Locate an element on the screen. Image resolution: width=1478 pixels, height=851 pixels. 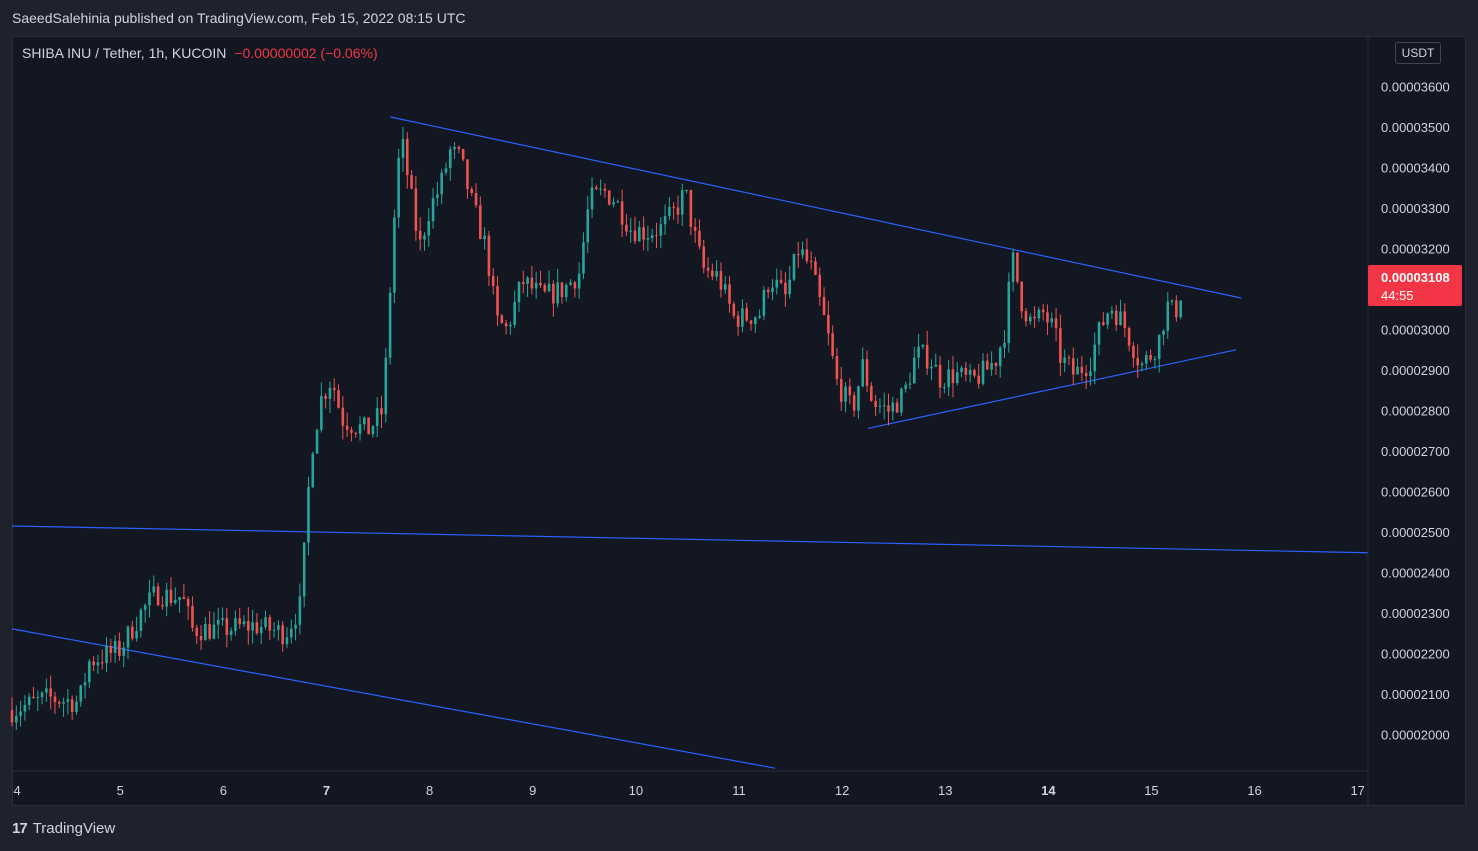
time-tick-label: 13 is located at coordinates (945, 790).